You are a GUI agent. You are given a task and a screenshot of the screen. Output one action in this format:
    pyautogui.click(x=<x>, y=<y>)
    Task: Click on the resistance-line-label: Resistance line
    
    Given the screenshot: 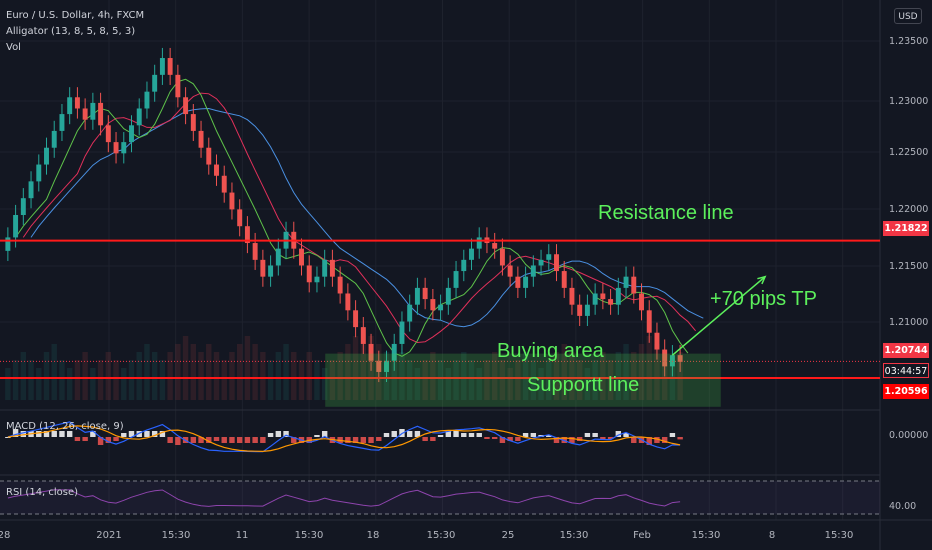 What is the action you would take?
    pyautogui.click(x=666, y=213)
    